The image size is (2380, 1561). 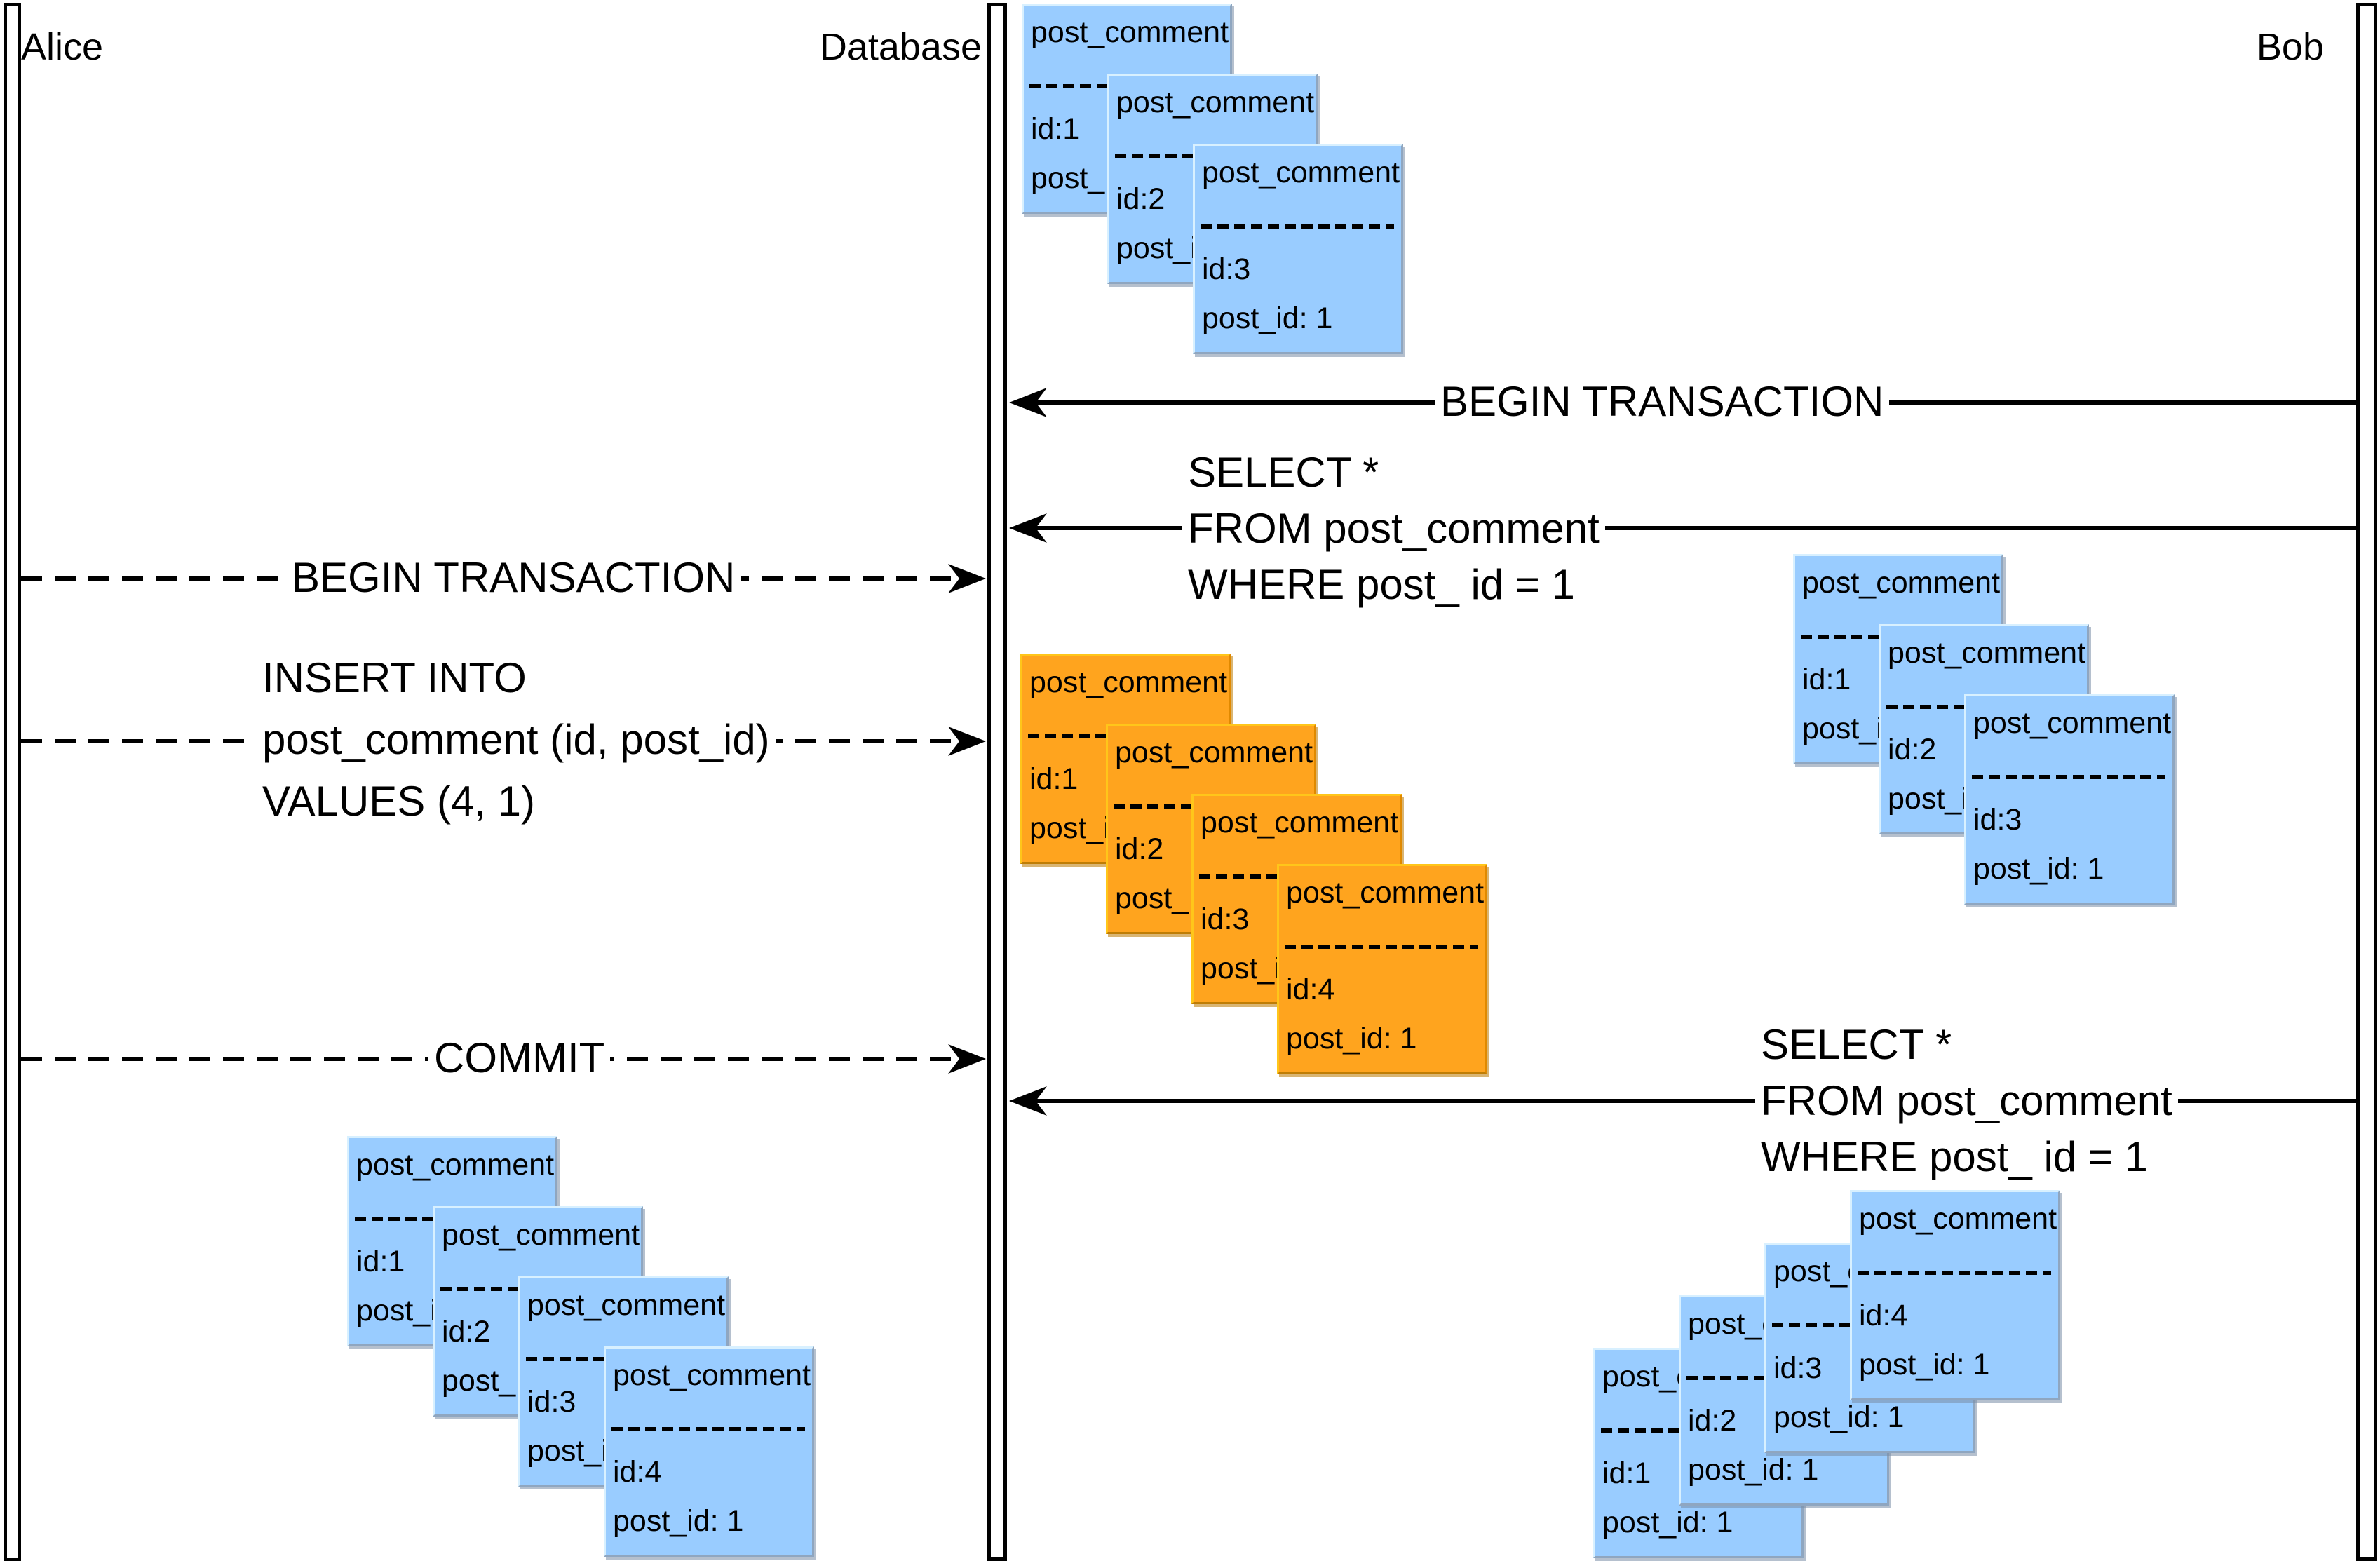 What do you see at coordinates (513, 578) in the screenshot?
I see `message-alice-begin-transaction: BEGIN TRANSACTION` at bounding box center [513, 578].